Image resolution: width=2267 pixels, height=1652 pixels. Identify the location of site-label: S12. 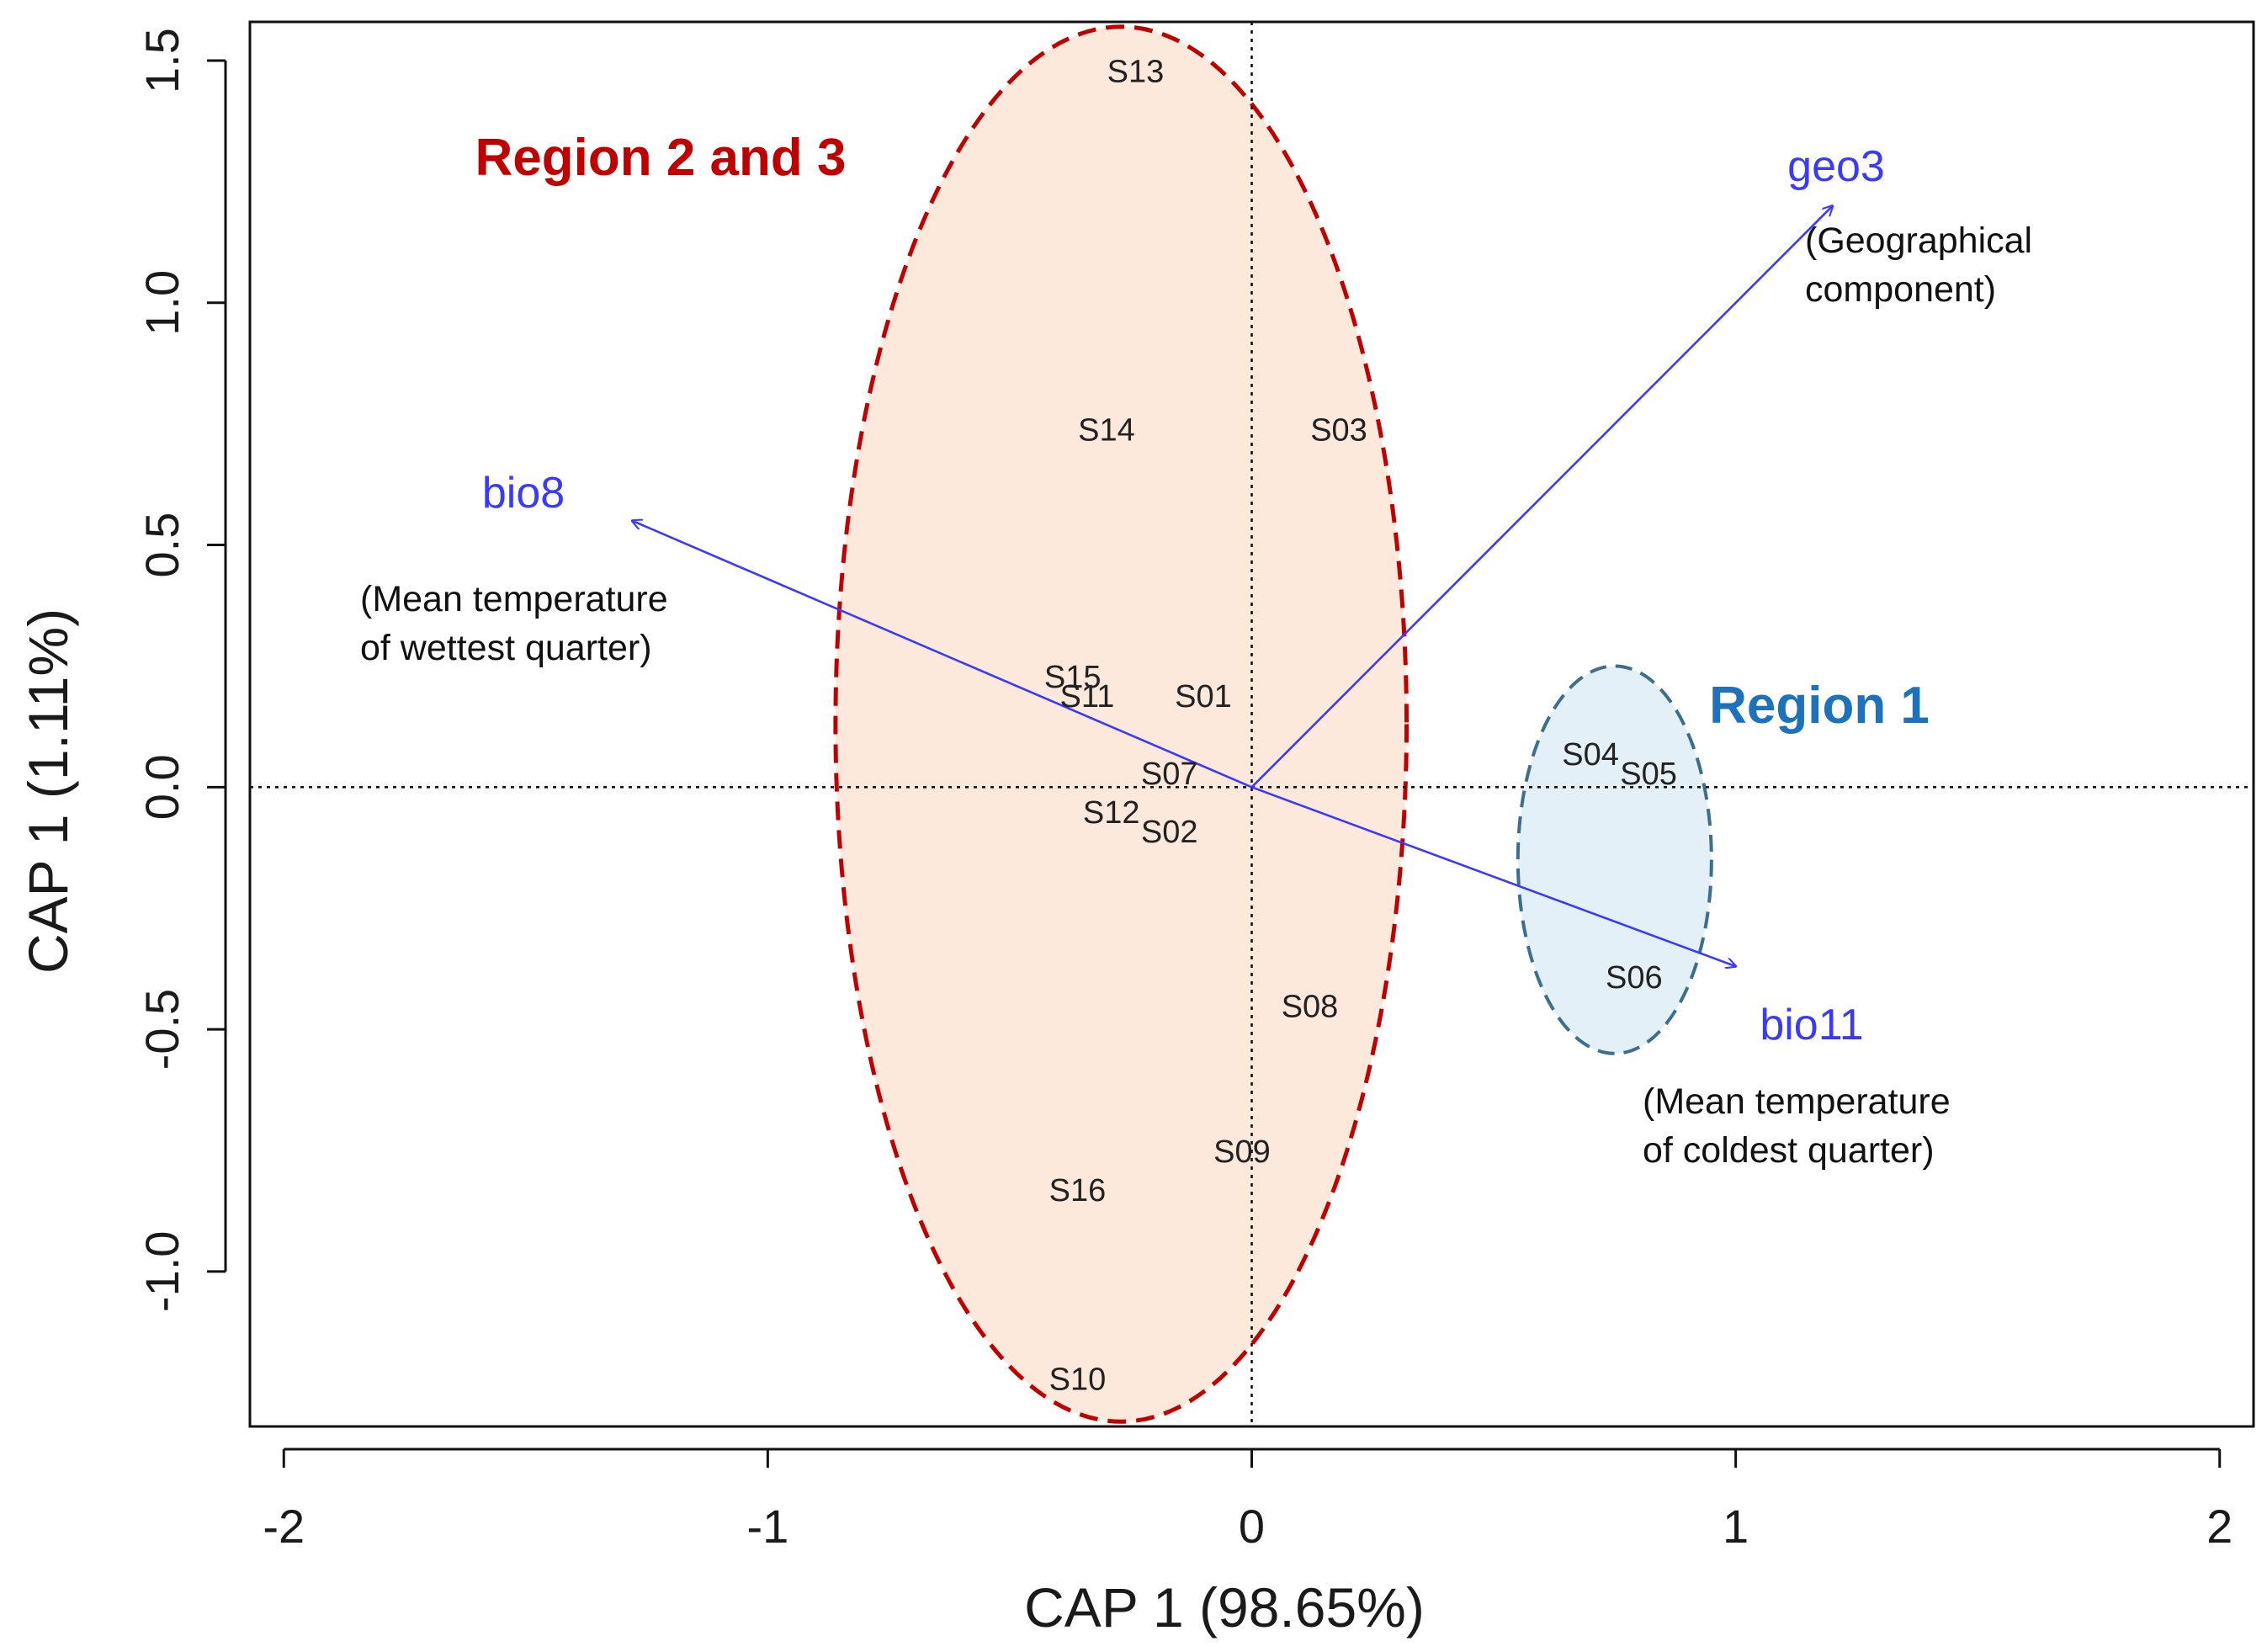
(1111, 813).